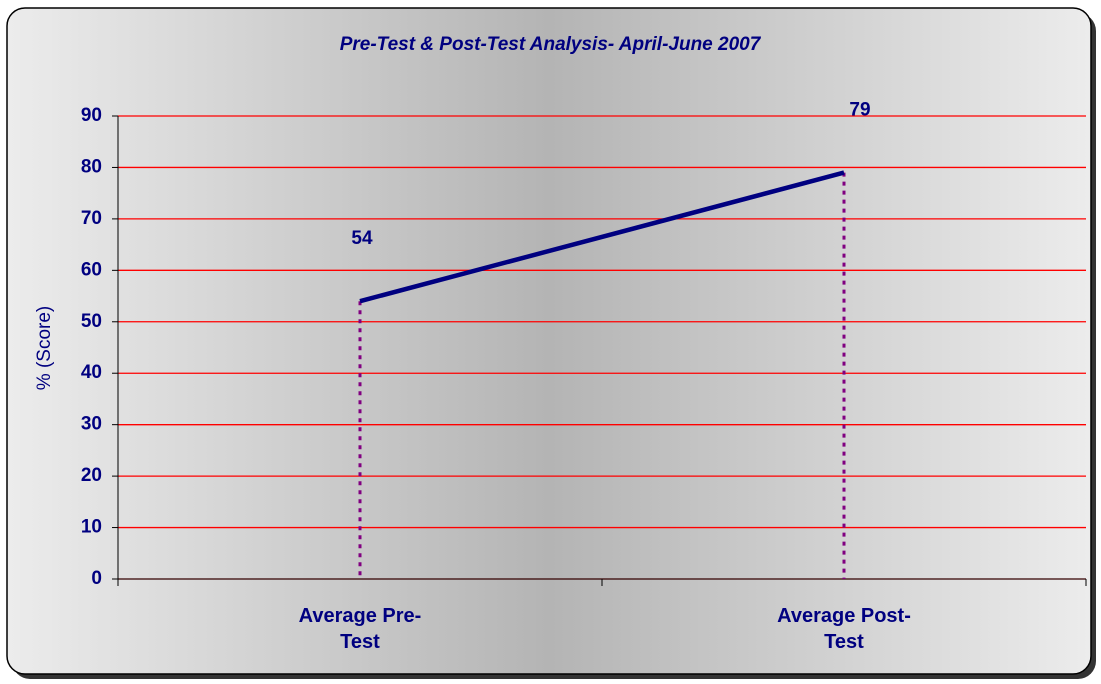 The width and height of the screenshot is (1101, 684). I want to click on x-tick-label: Average Post-Test, so click(844, 629).